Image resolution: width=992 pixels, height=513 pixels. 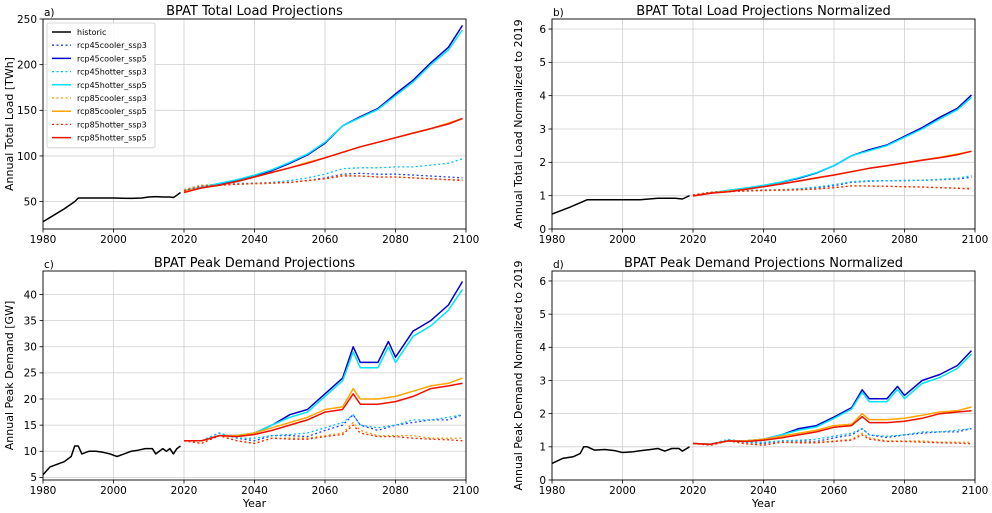 I want to click on y-tick-label: 40, so click(x=30, y=295).